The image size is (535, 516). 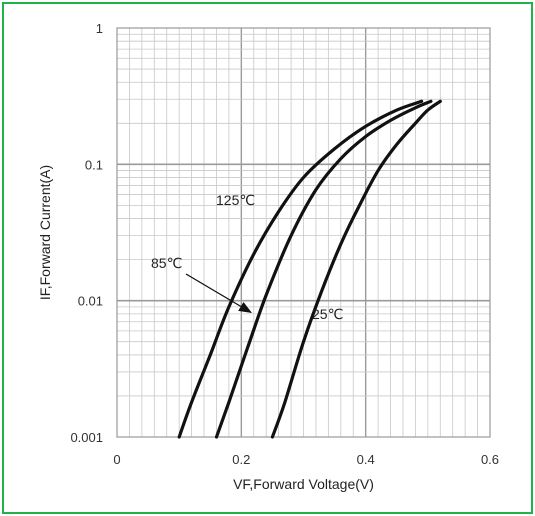 What do you see at coordinates (90, 301) in the screenshot?
I see `y-tick-label: 0.01` at bounding box center [90, 301].